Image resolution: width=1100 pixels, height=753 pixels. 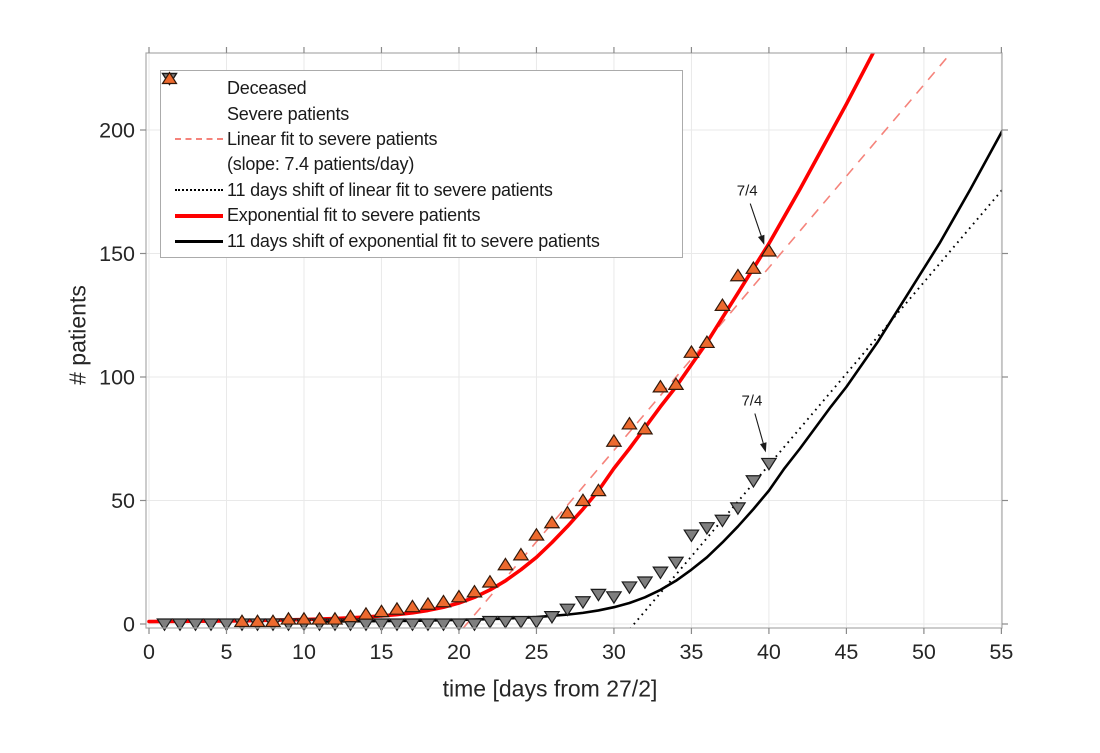 What do you see at coordinates (321, 164) in the screenshot?
I see `legend-label: (slope: 7.4 patients/day)` at bounding box center [321, 164].